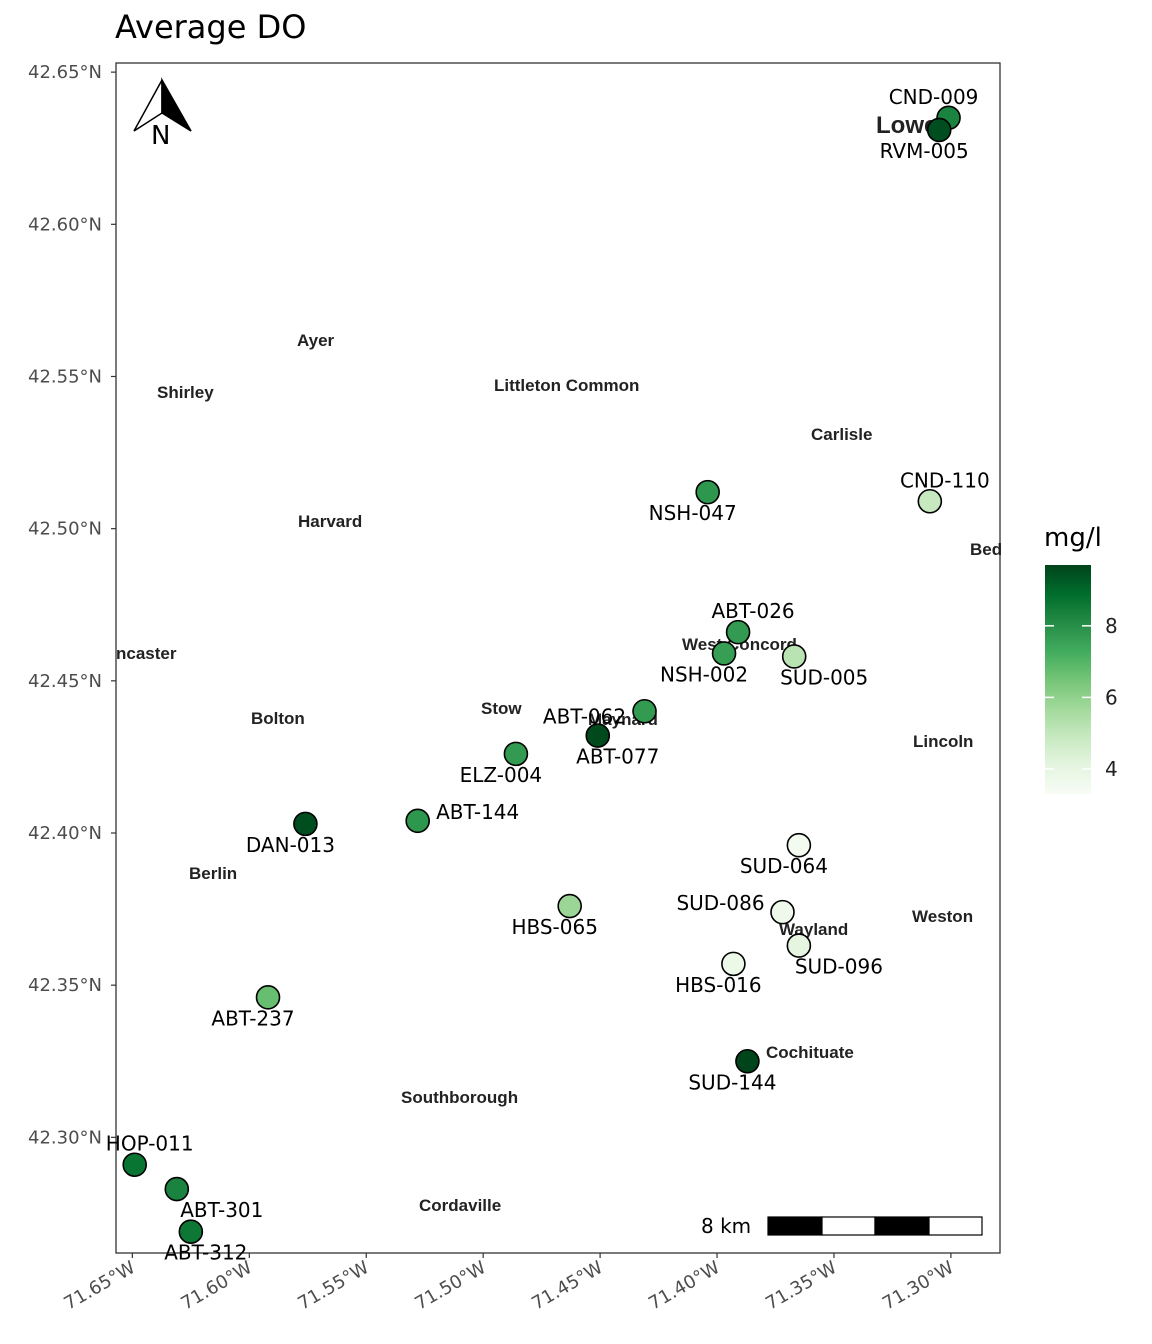  Describe the element at coordinates (839, 967) in the screenshot. I see `site-label-sud-096: SUD-096` at that location.